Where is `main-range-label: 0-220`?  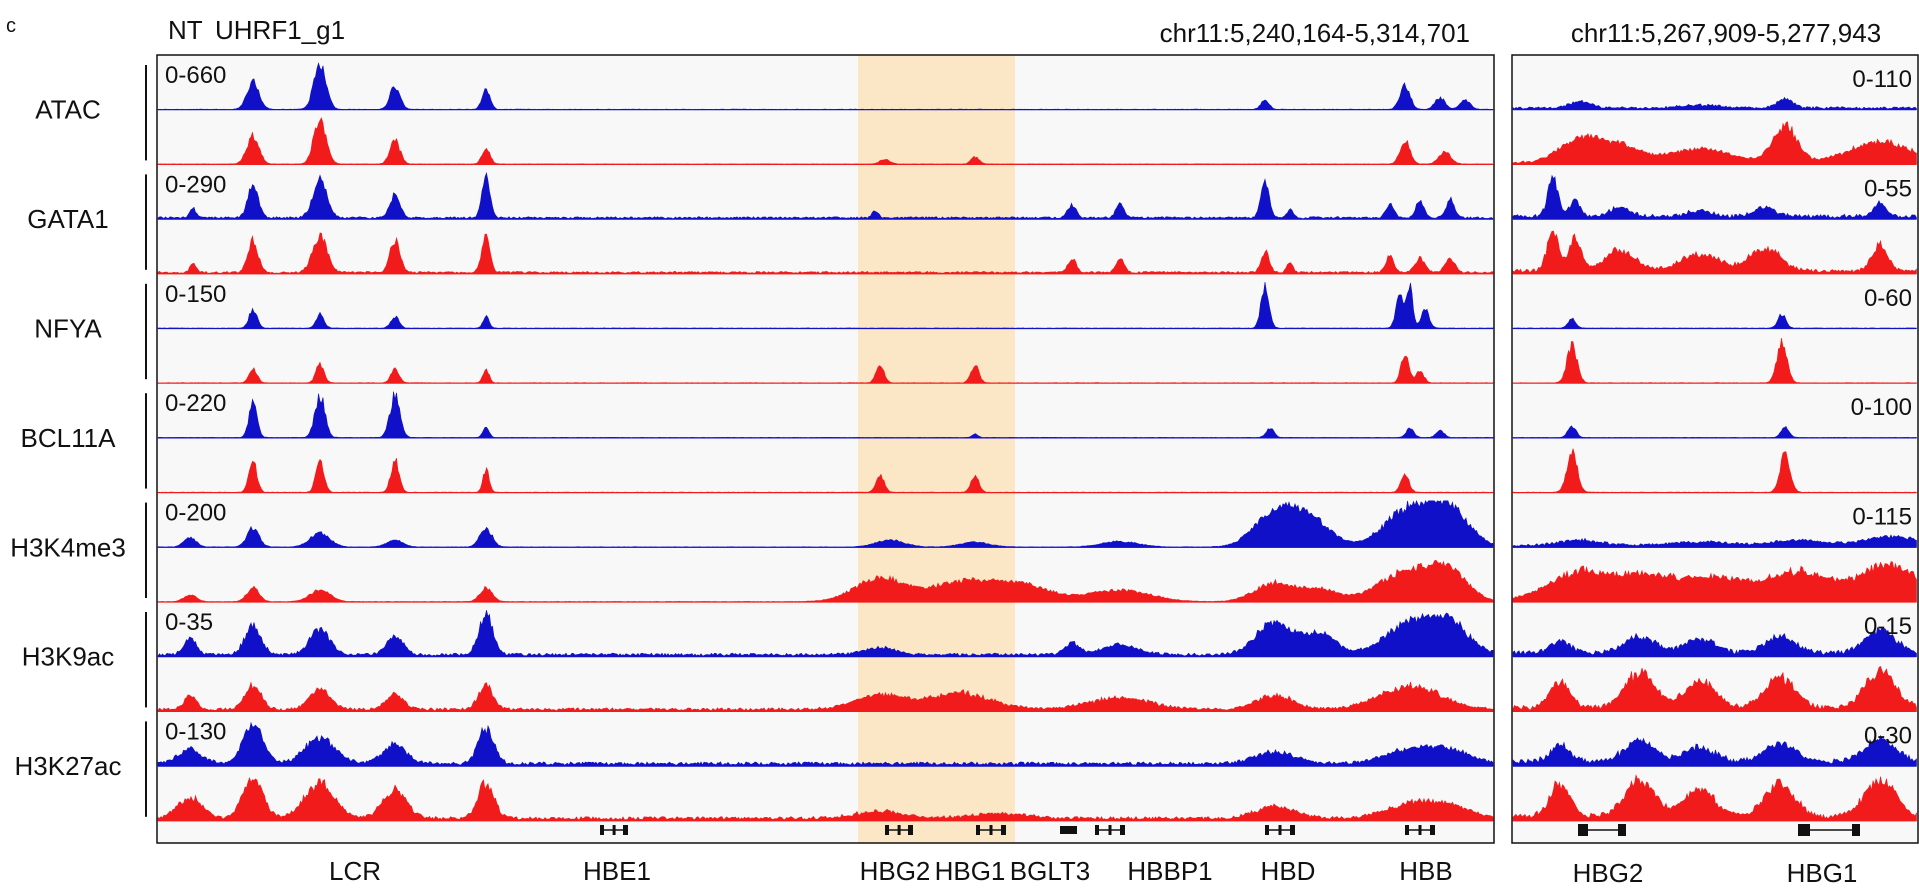 main-range-label: 0-220 is located at coordinates (195, 403).